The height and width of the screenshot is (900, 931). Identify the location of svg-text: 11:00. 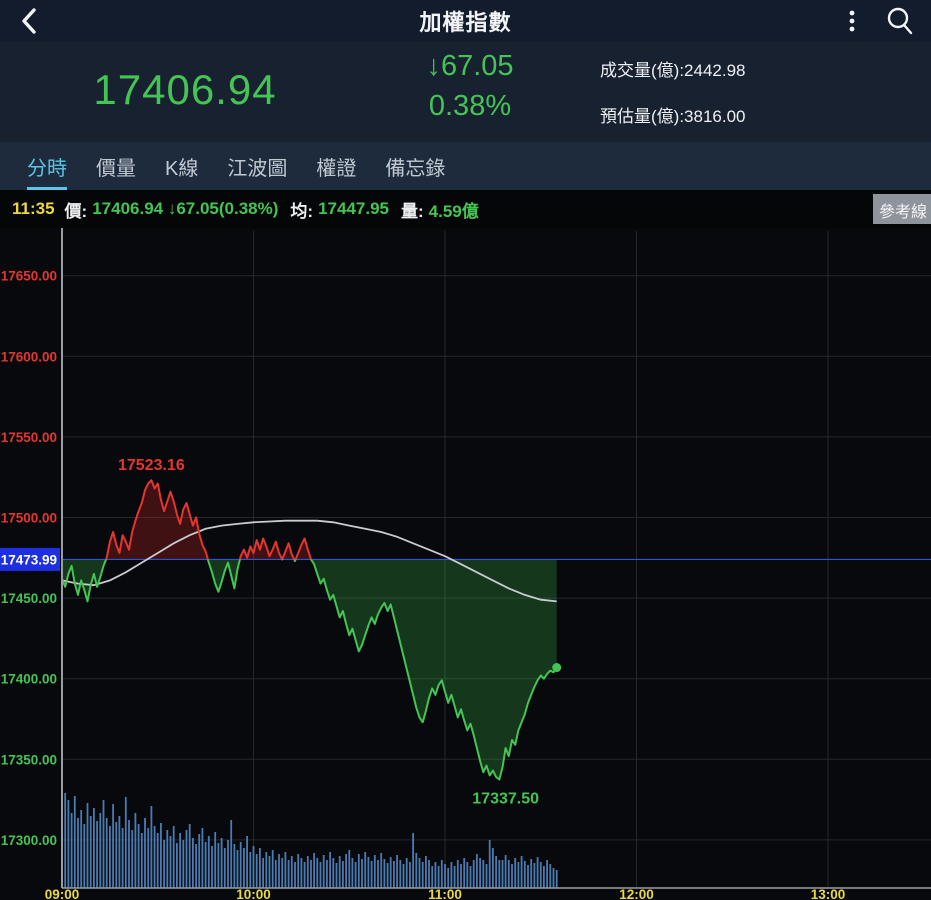
(445, 893).